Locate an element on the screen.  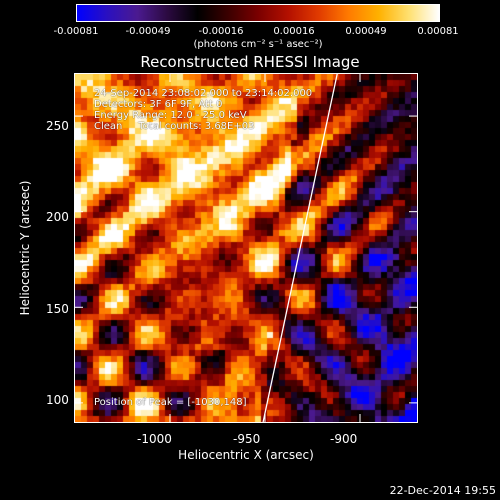
y-axis-label: Heliocentric Y (arcsec) is located at coordinates (25, 248).